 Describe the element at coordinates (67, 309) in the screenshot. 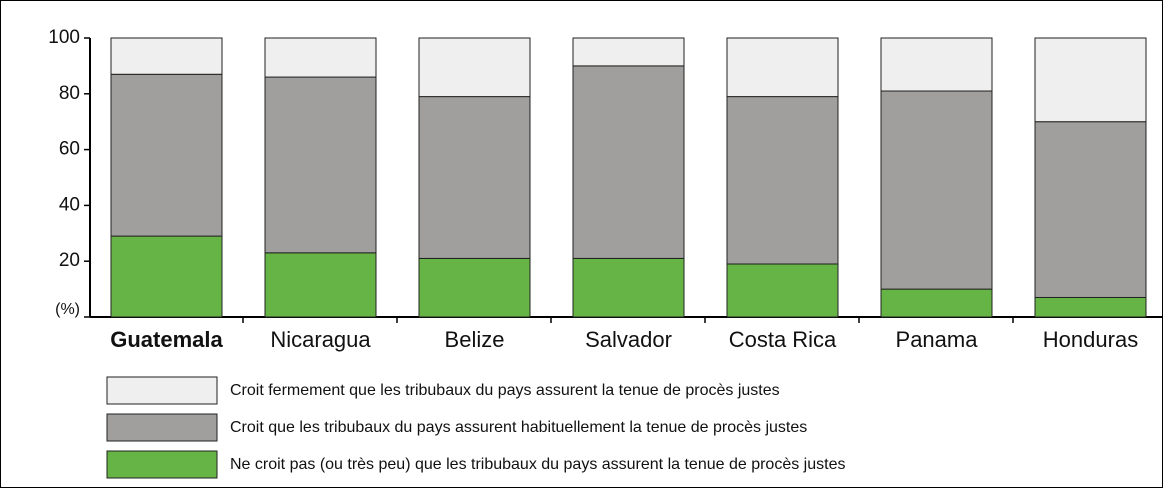

I see `y-tick-label: (%)` at that location.